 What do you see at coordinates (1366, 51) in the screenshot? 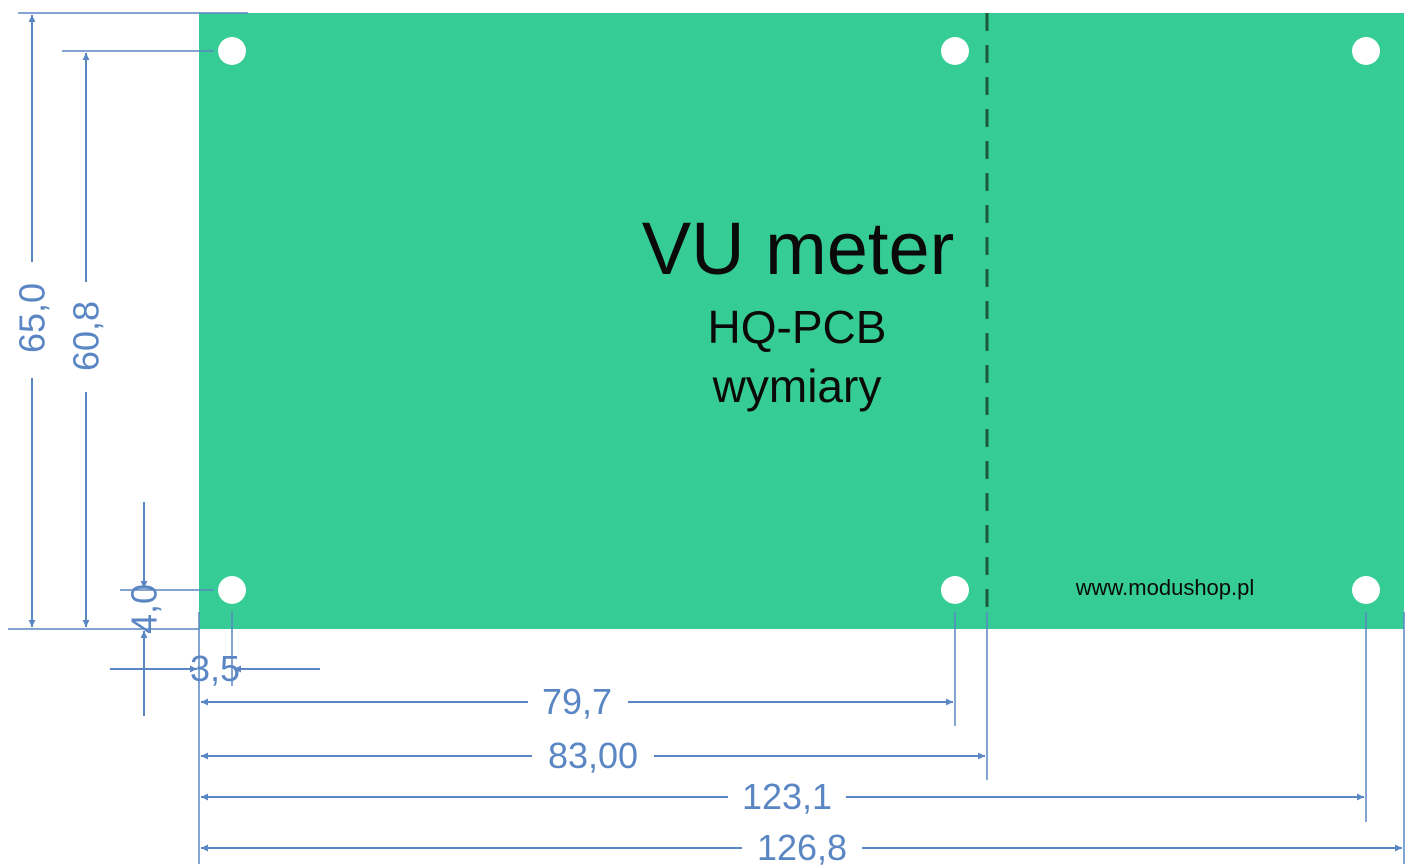
I see `mounting-hole-top-right` at bounding box center [1366, 51].